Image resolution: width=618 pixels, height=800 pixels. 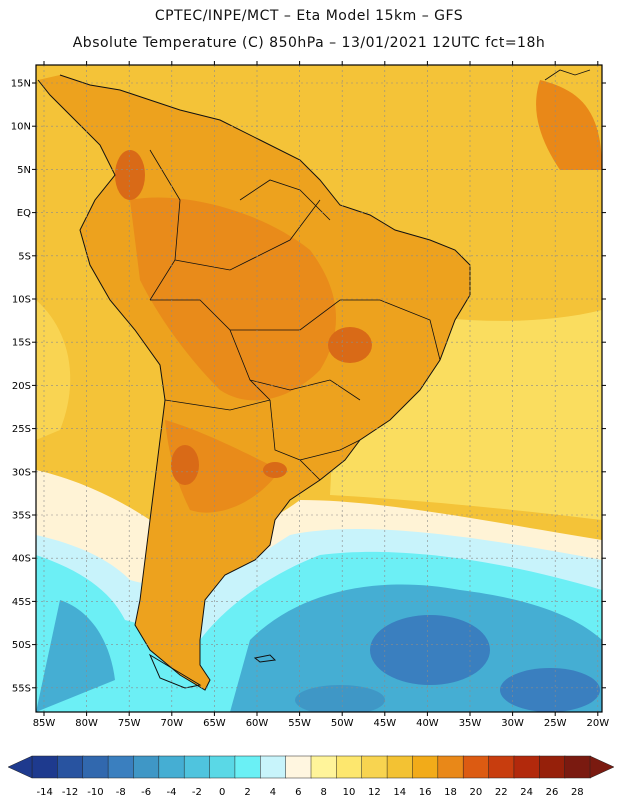 I want to click on lat-label-15n: 15N, so click(x=21, y=84).